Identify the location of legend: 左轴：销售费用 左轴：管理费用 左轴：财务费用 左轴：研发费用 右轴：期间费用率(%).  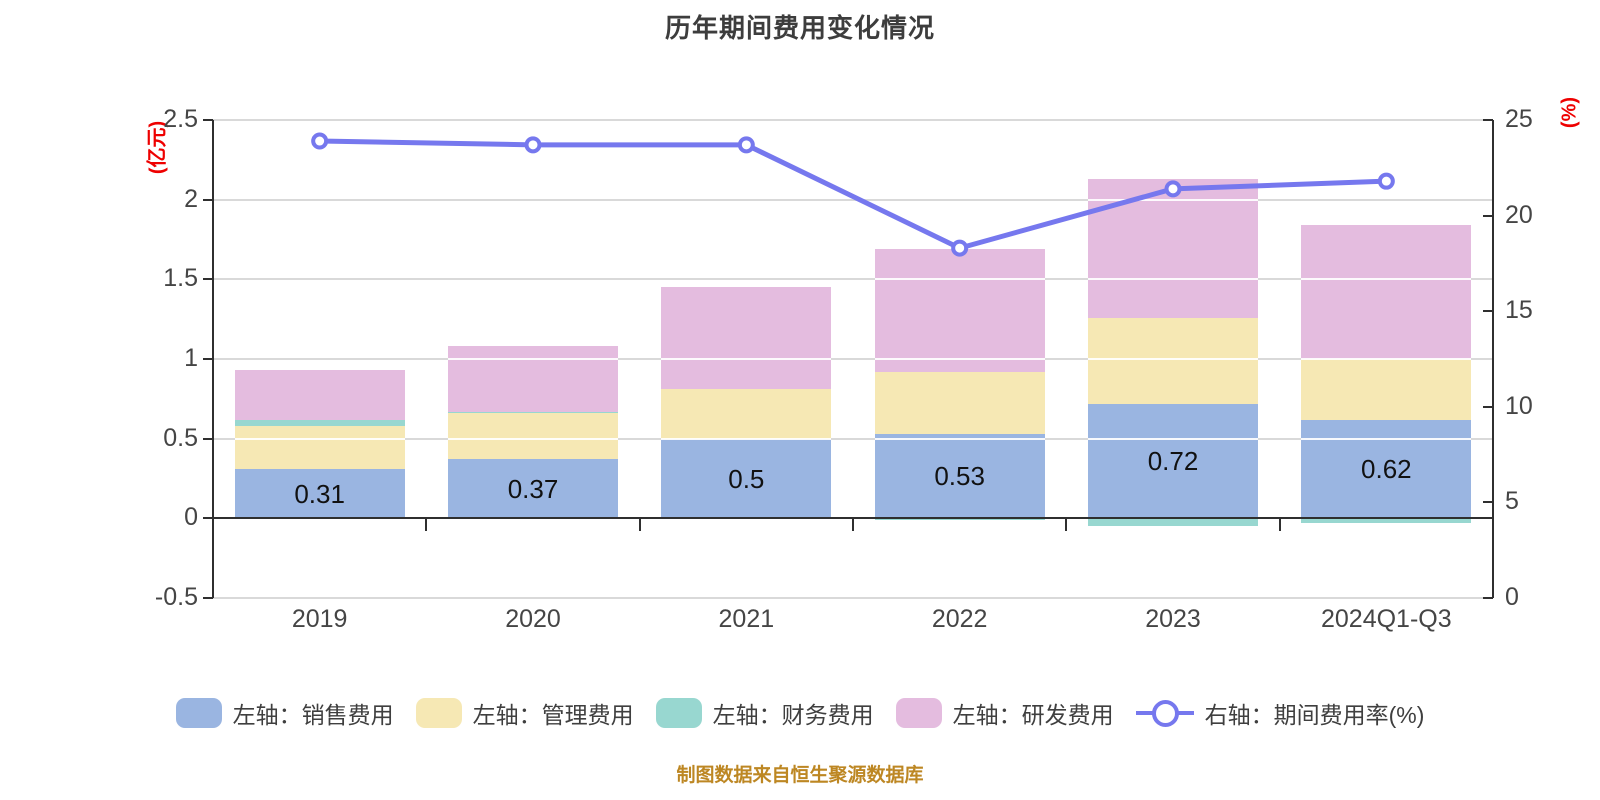
(800, 713).